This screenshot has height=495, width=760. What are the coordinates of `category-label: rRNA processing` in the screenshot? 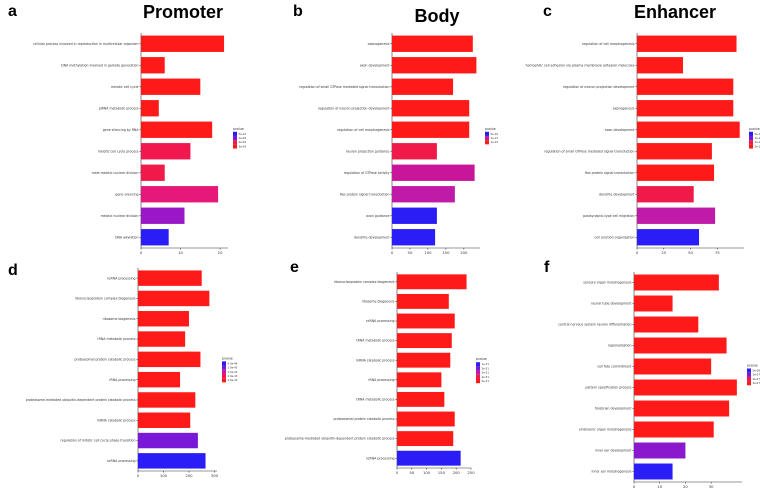 It's located at (122, 380).